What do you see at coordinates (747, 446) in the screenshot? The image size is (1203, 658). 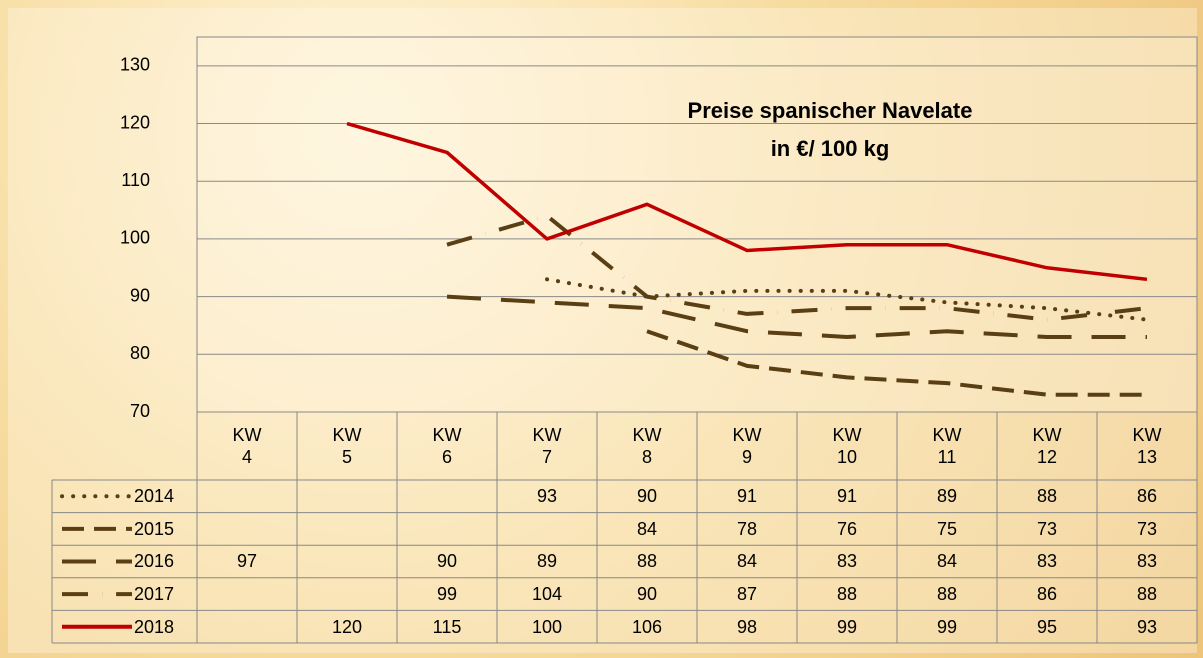 I see `x-tick-label: KW 9` at bounding box center [747, 446].